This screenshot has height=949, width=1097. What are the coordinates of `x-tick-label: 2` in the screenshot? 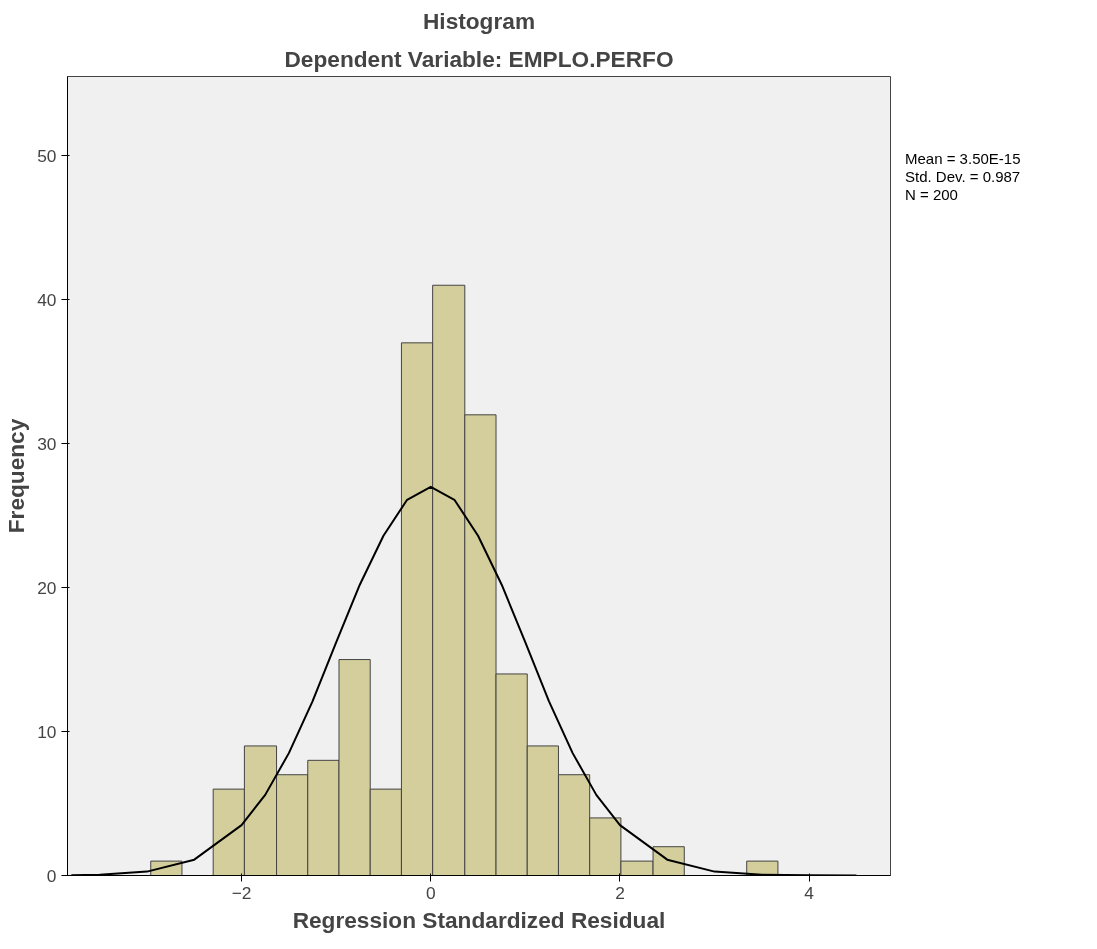 It's located at (620, 892).